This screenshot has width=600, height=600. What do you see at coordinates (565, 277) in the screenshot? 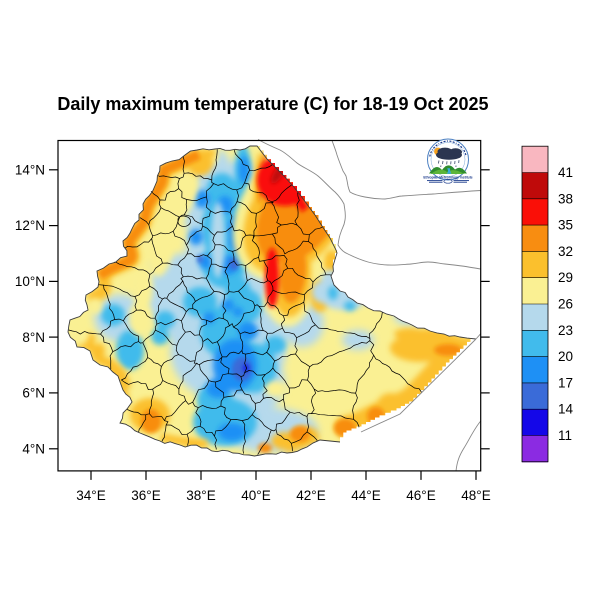
I see `svg-text: 29` at bounding box center [565, 277].